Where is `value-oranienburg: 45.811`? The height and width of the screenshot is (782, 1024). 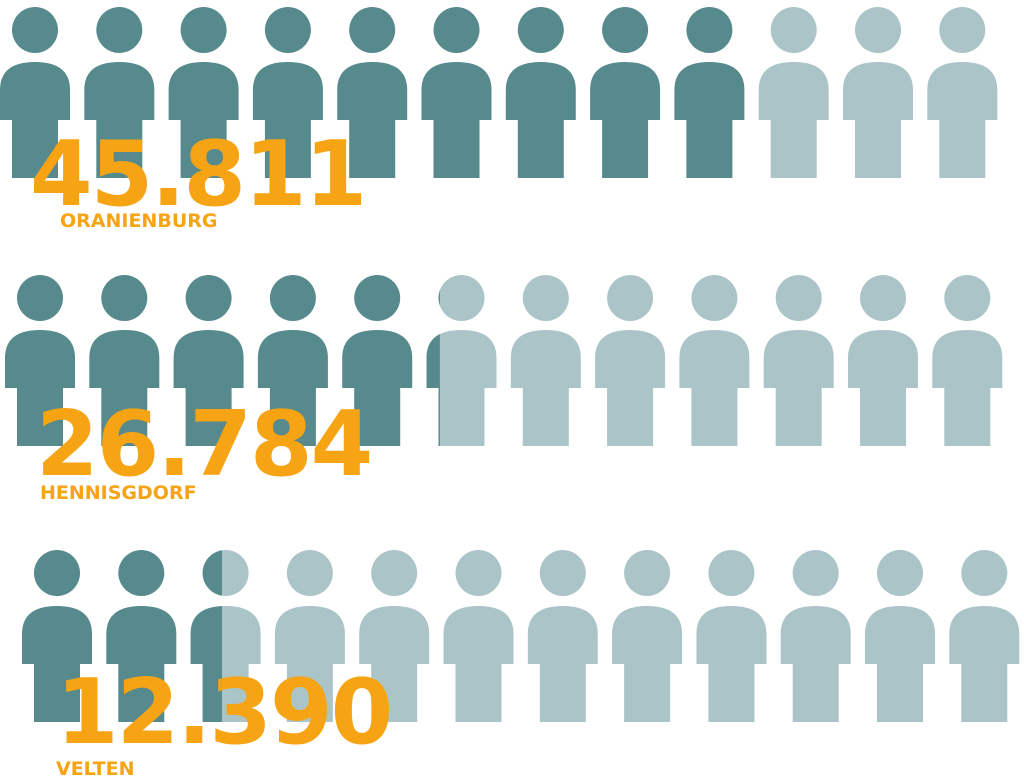
value-oranienburg: 45.811 is located at coordinates (198, 174).